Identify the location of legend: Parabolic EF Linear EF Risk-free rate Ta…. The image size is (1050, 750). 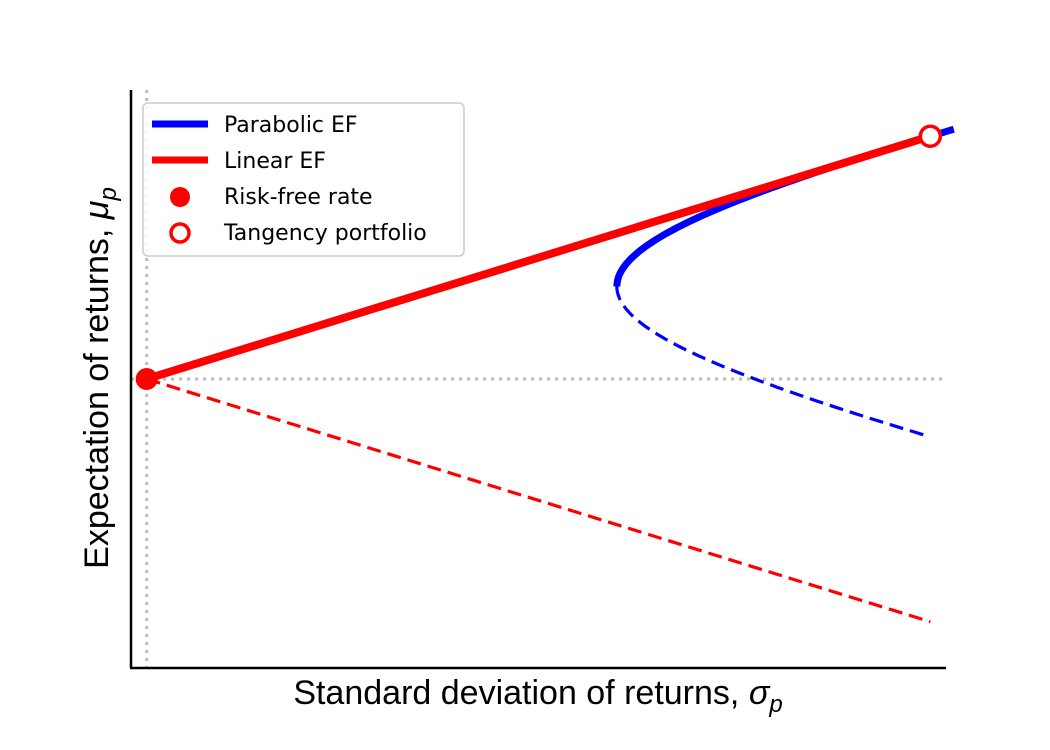
(303, 179).